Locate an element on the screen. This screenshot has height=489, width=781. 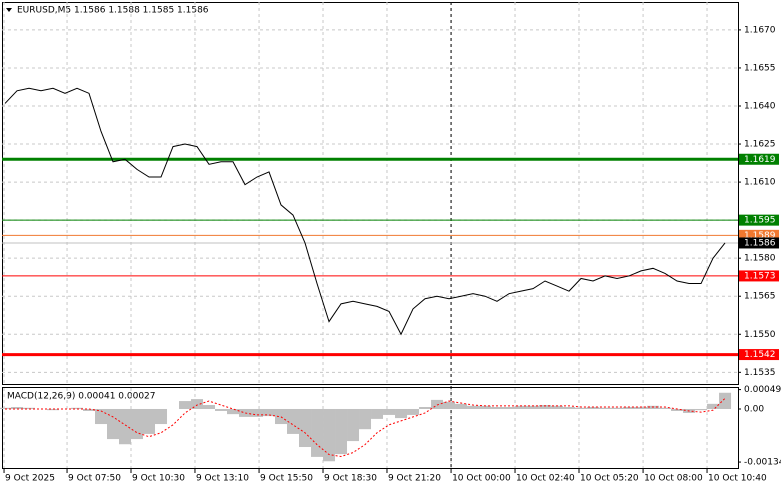
x-tick-label: 10 Oct 00:00 is located at coordinates (481, 479).